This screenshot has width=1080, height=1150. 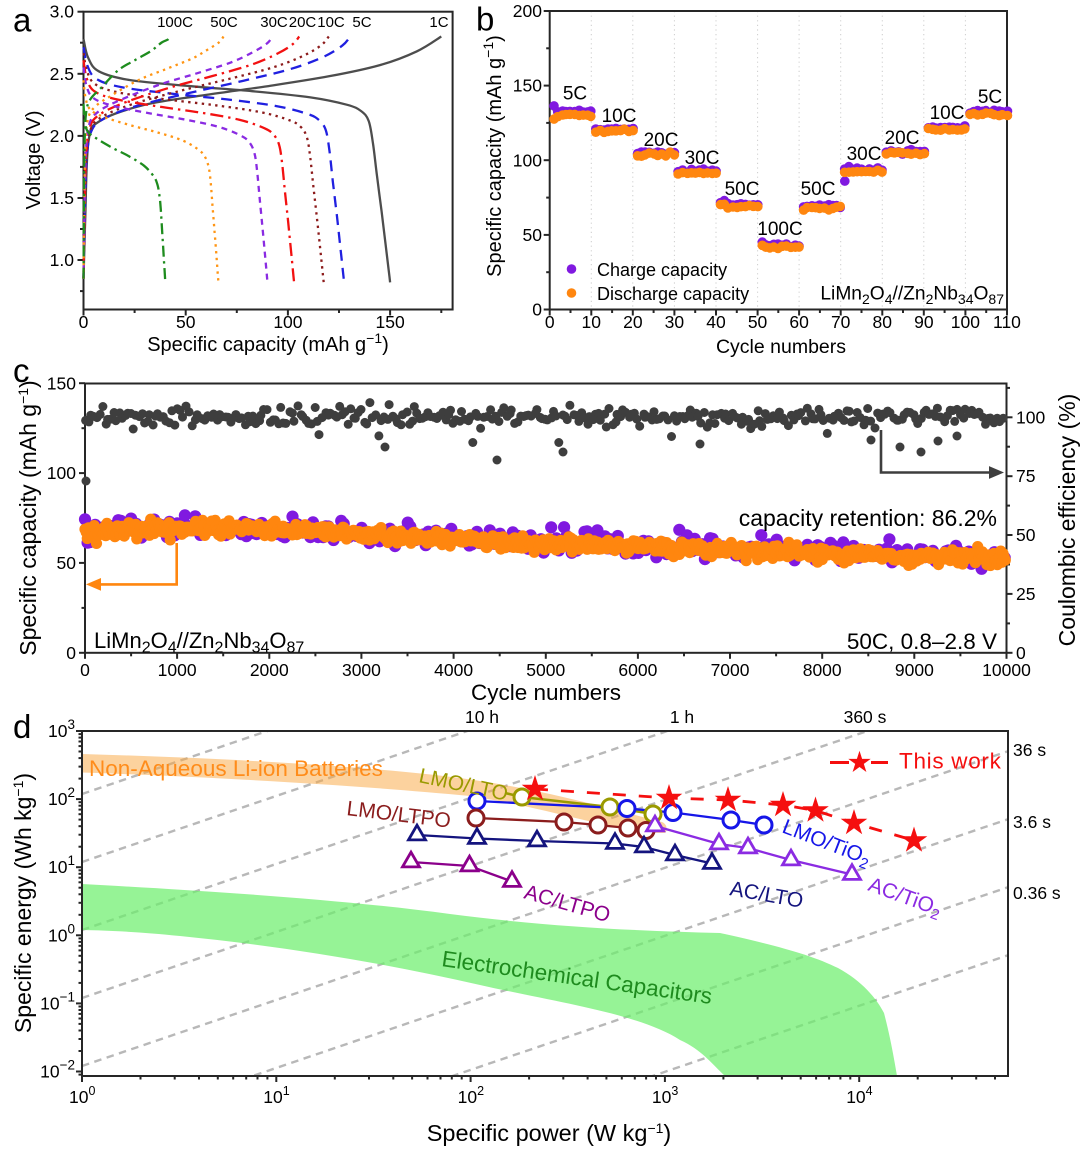 I want to click on svg-text: 9000, so click(x=914, y=670).